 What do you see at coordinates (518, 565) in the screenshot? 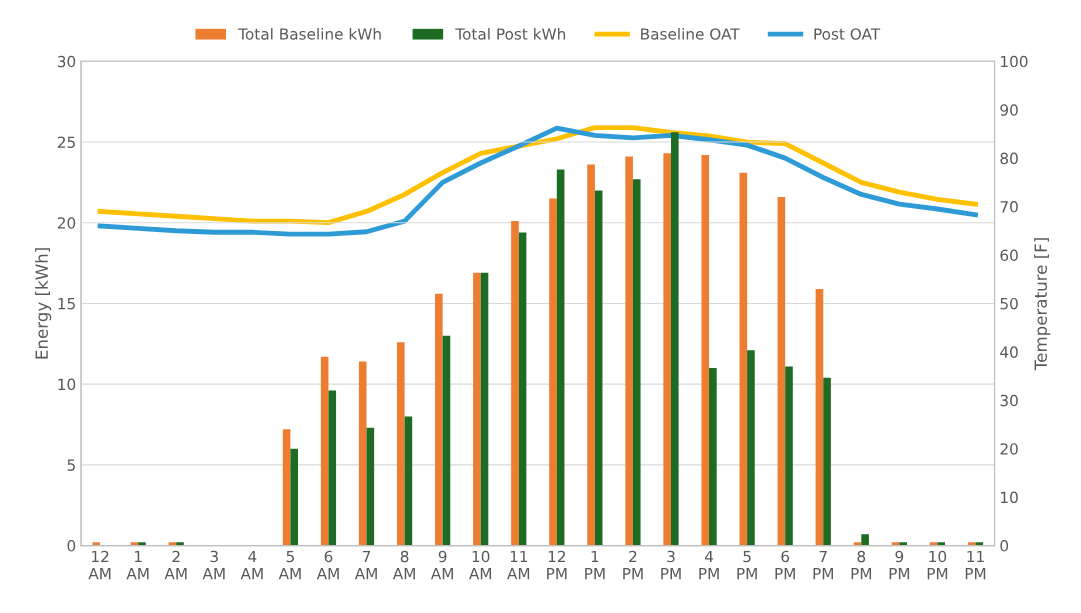
I see `x-tick-label: 11 AM` at bounding box center [518, 565].